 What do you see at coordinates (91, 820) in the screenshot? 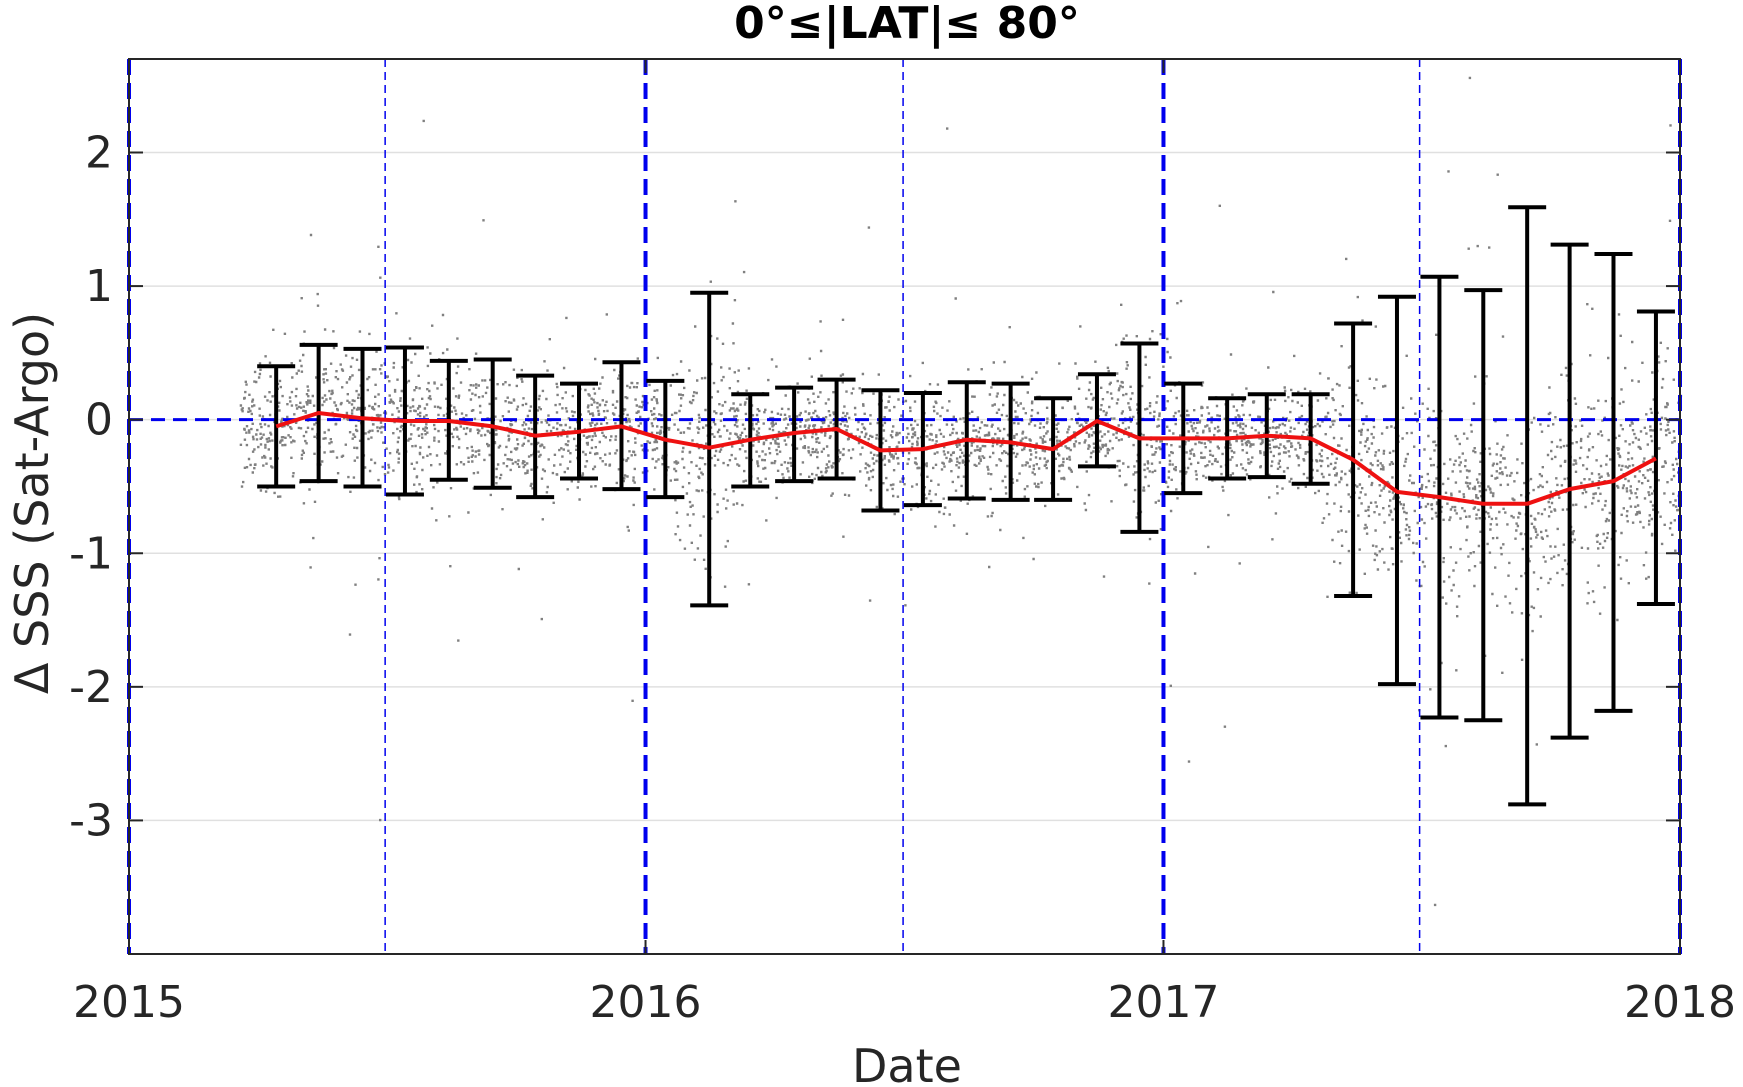
I see `y-tick-label: -3` at bounding box center [91, 820].